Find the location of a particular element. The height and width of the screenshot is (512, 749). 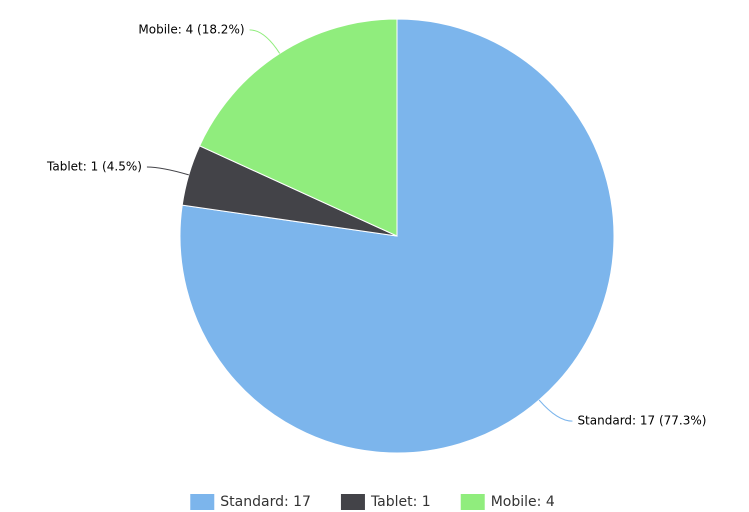

legend-label: Standard: 17 is located at coordinates (265, 502).